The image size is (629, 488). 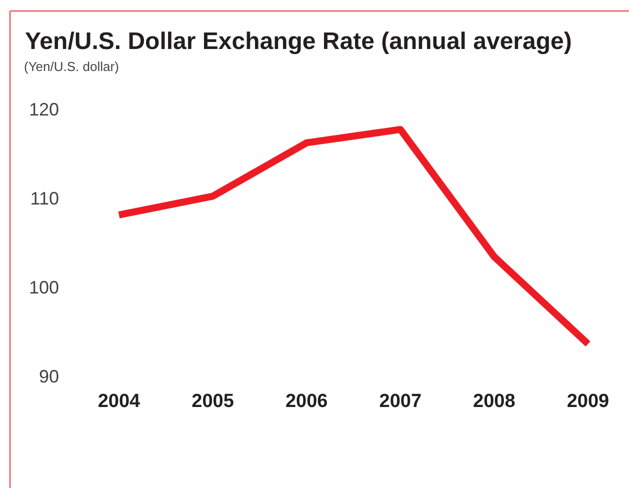 What do you see at coordinates (400, 401) in the screenshot?
I see `x-tick-label: 2007` at bounding box center [400, 401].